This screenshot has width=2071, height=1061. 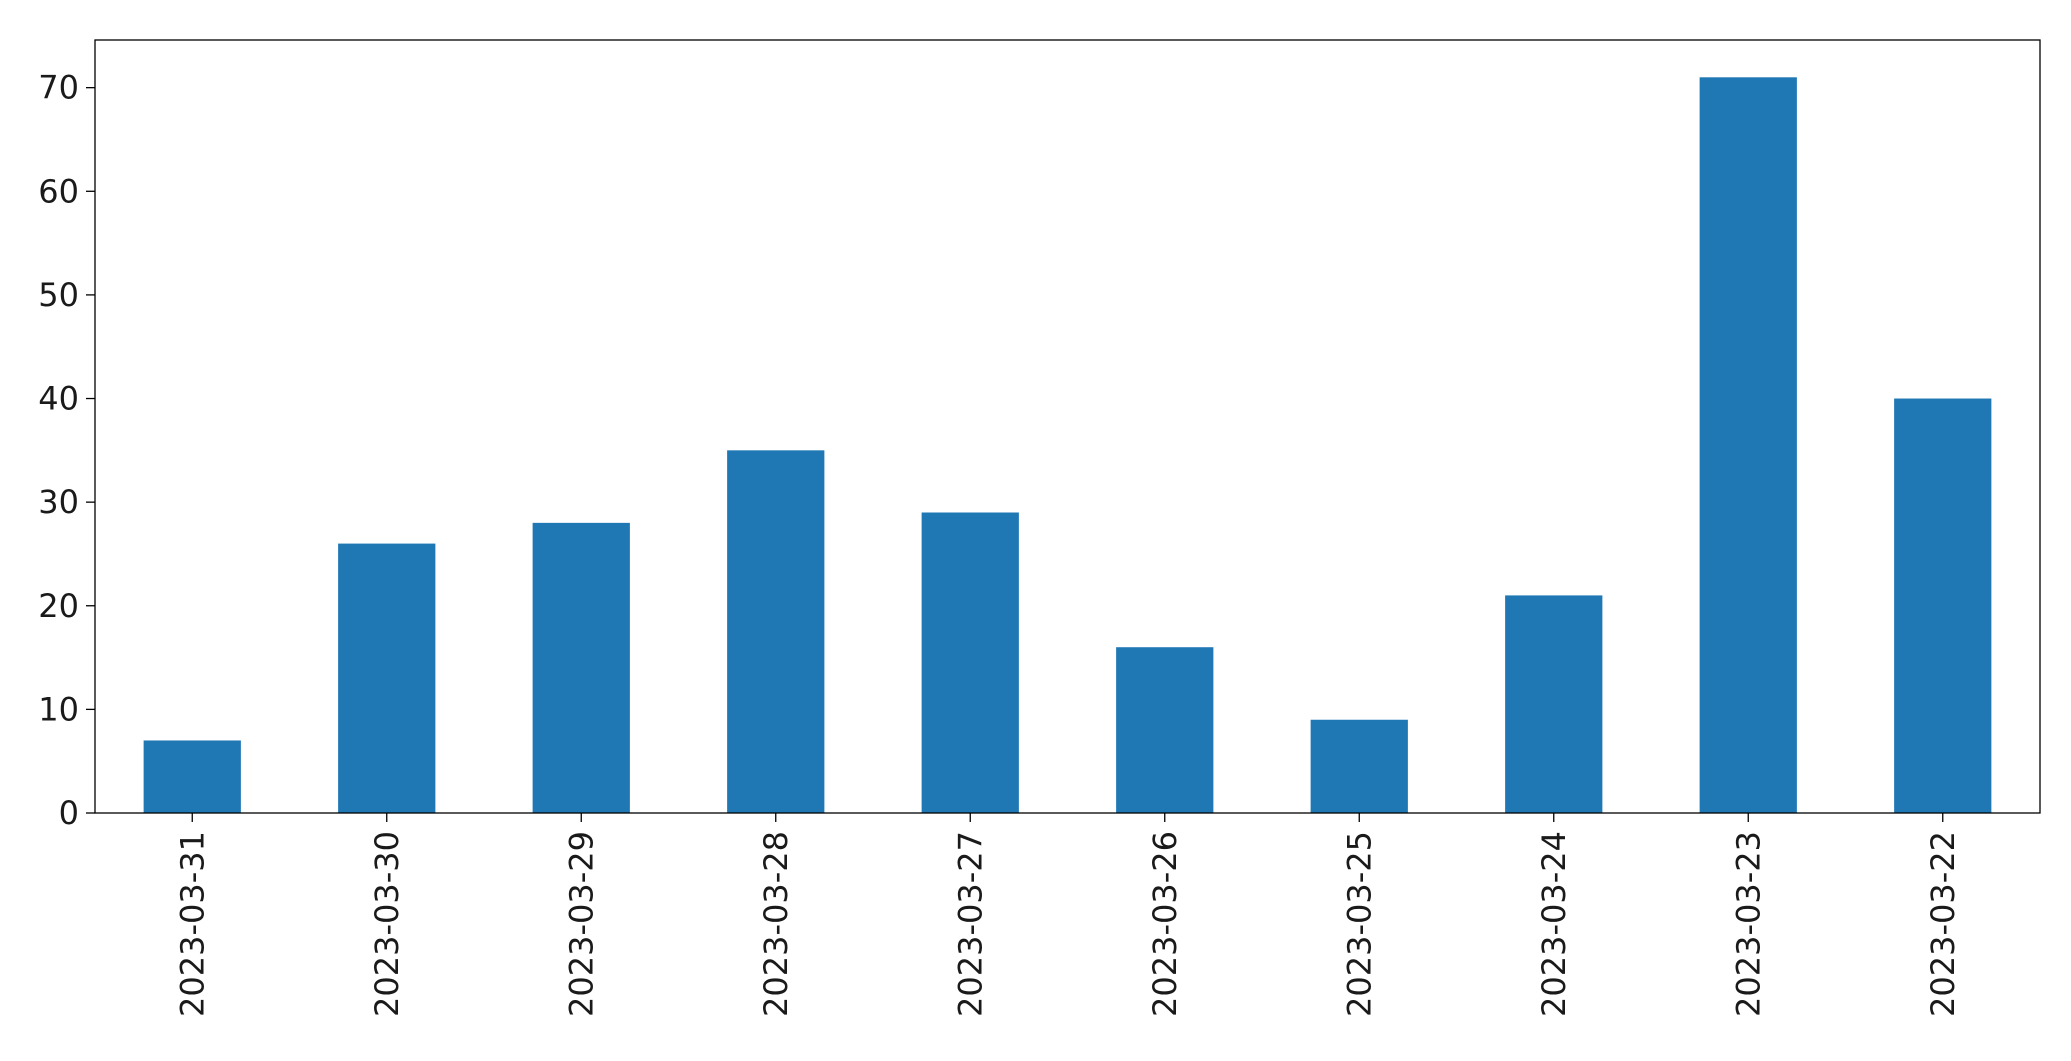 I want to click on y-tick-label: 40, so click(x=58, y=399).